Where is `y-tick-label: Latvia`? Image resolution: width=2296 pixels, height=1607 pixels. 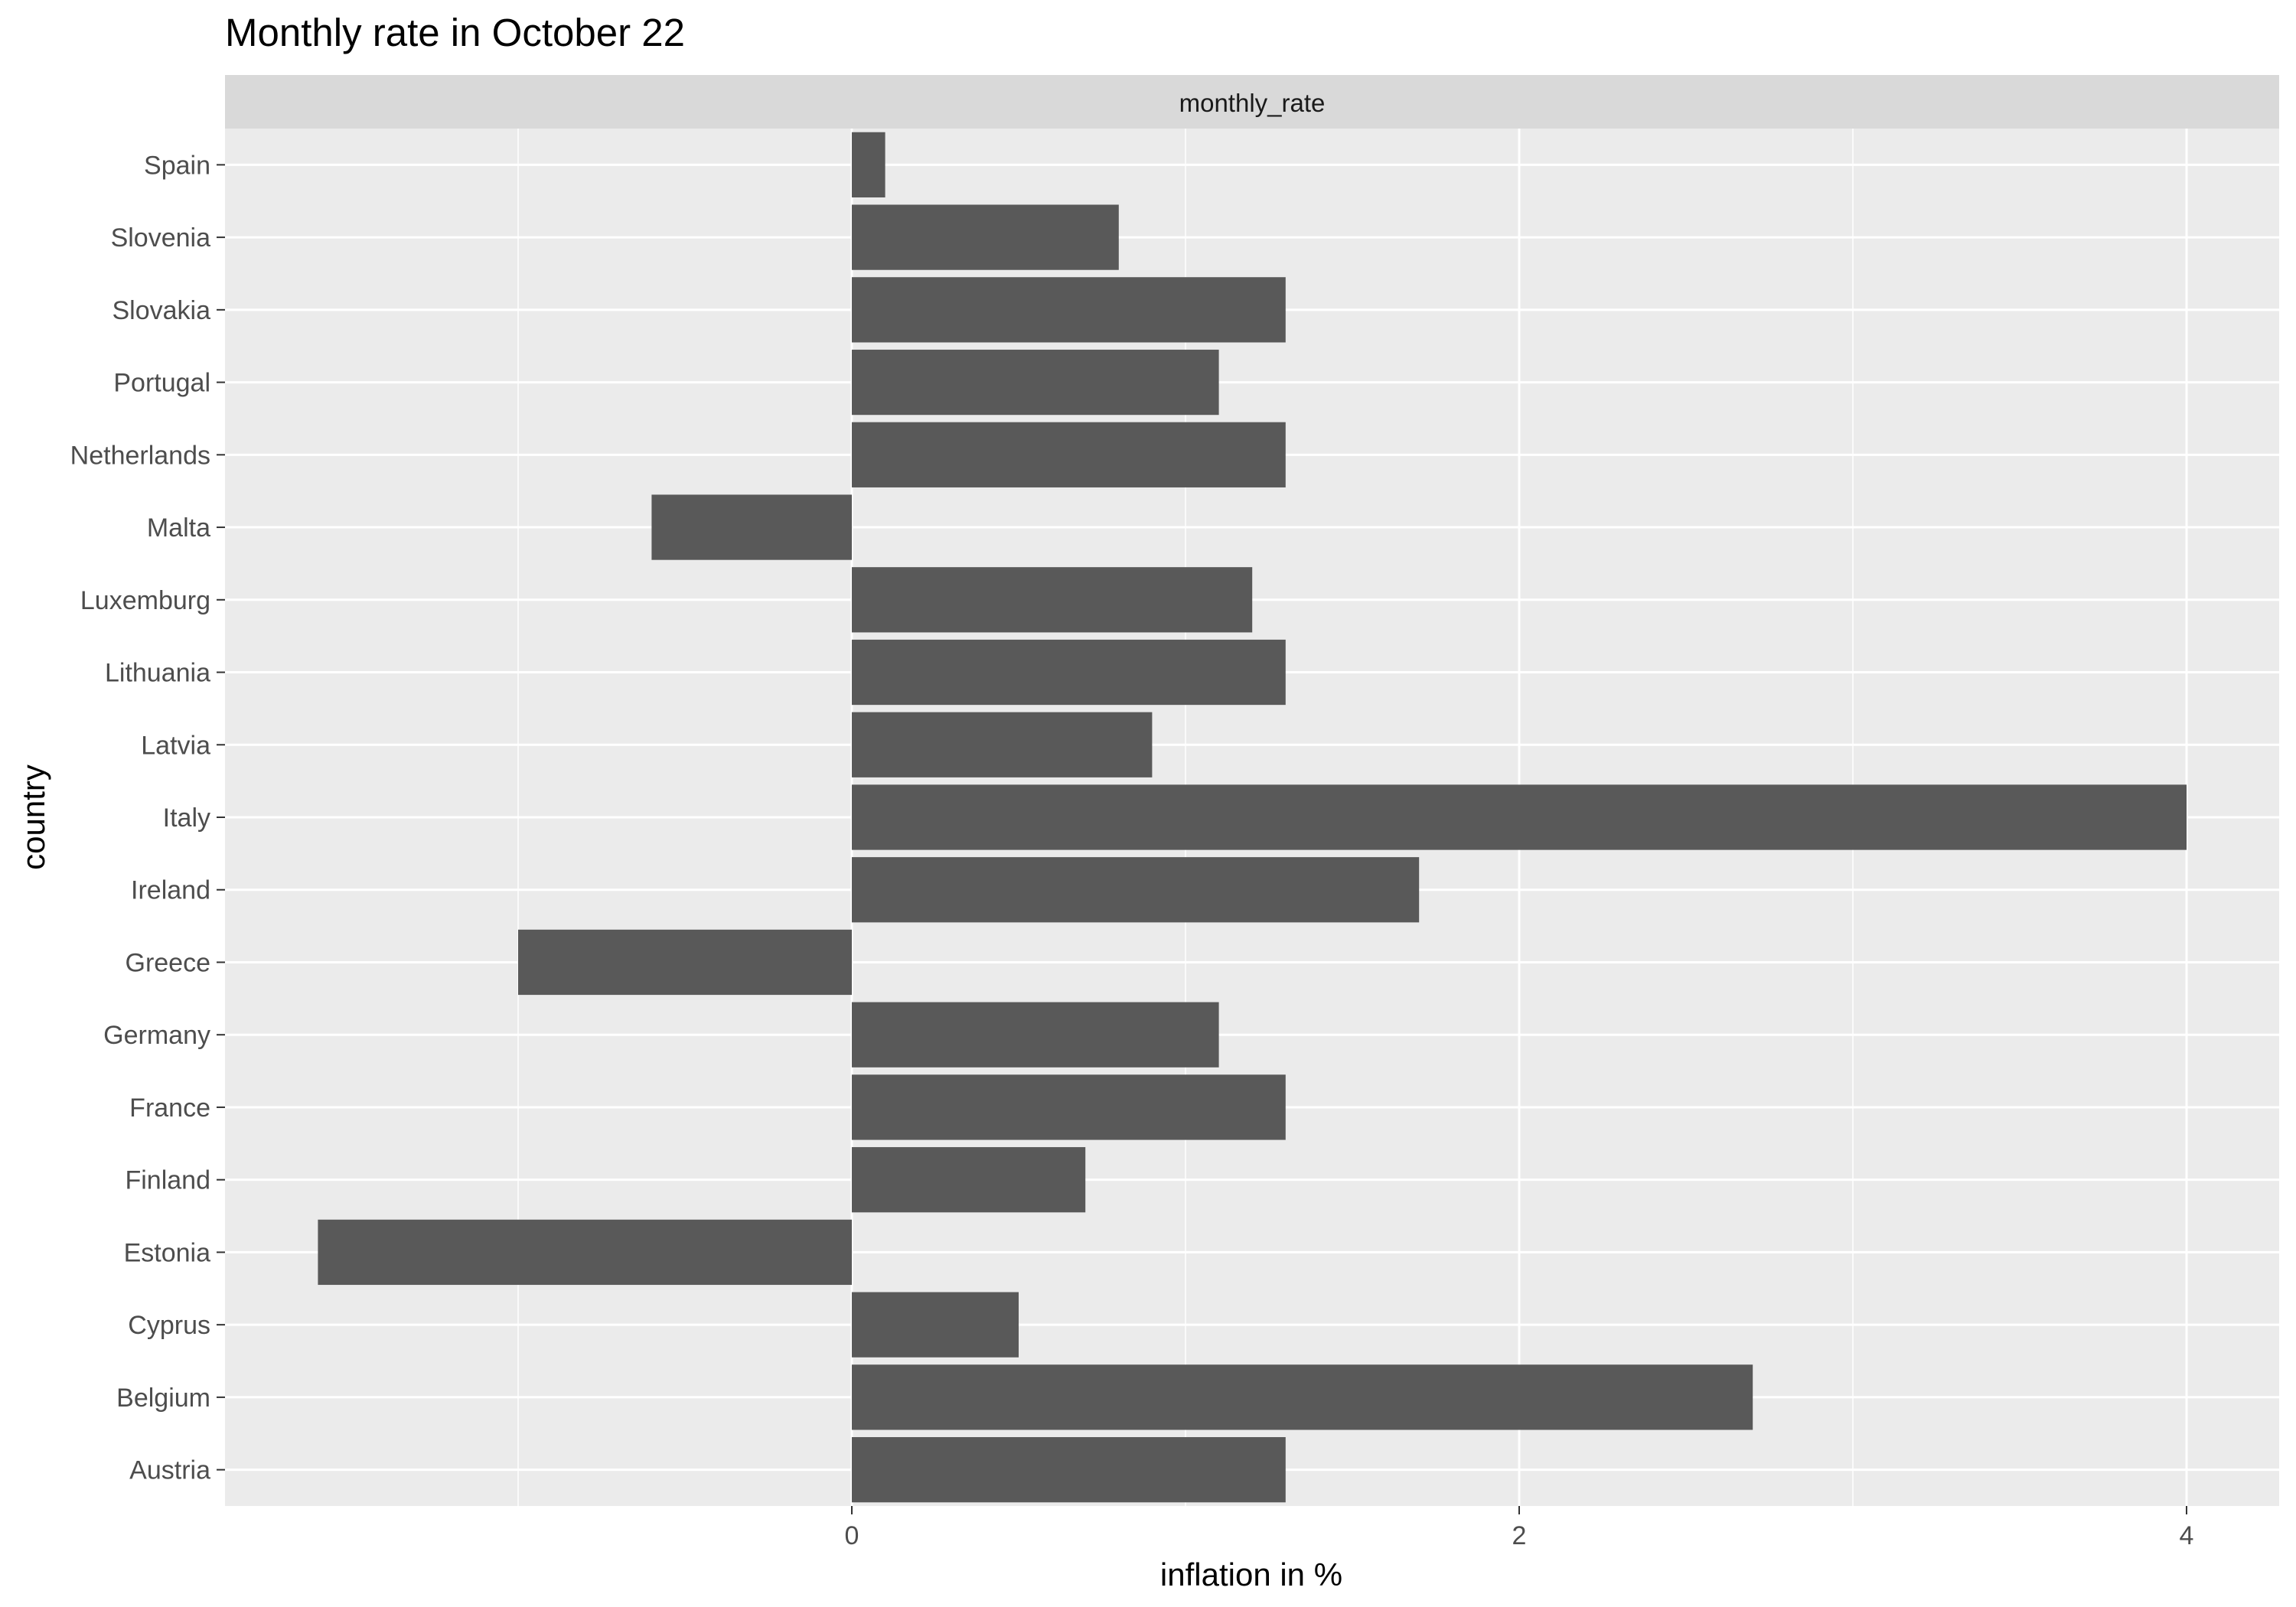 y-tick-label: Latvia is located at coordinates (175, 745).